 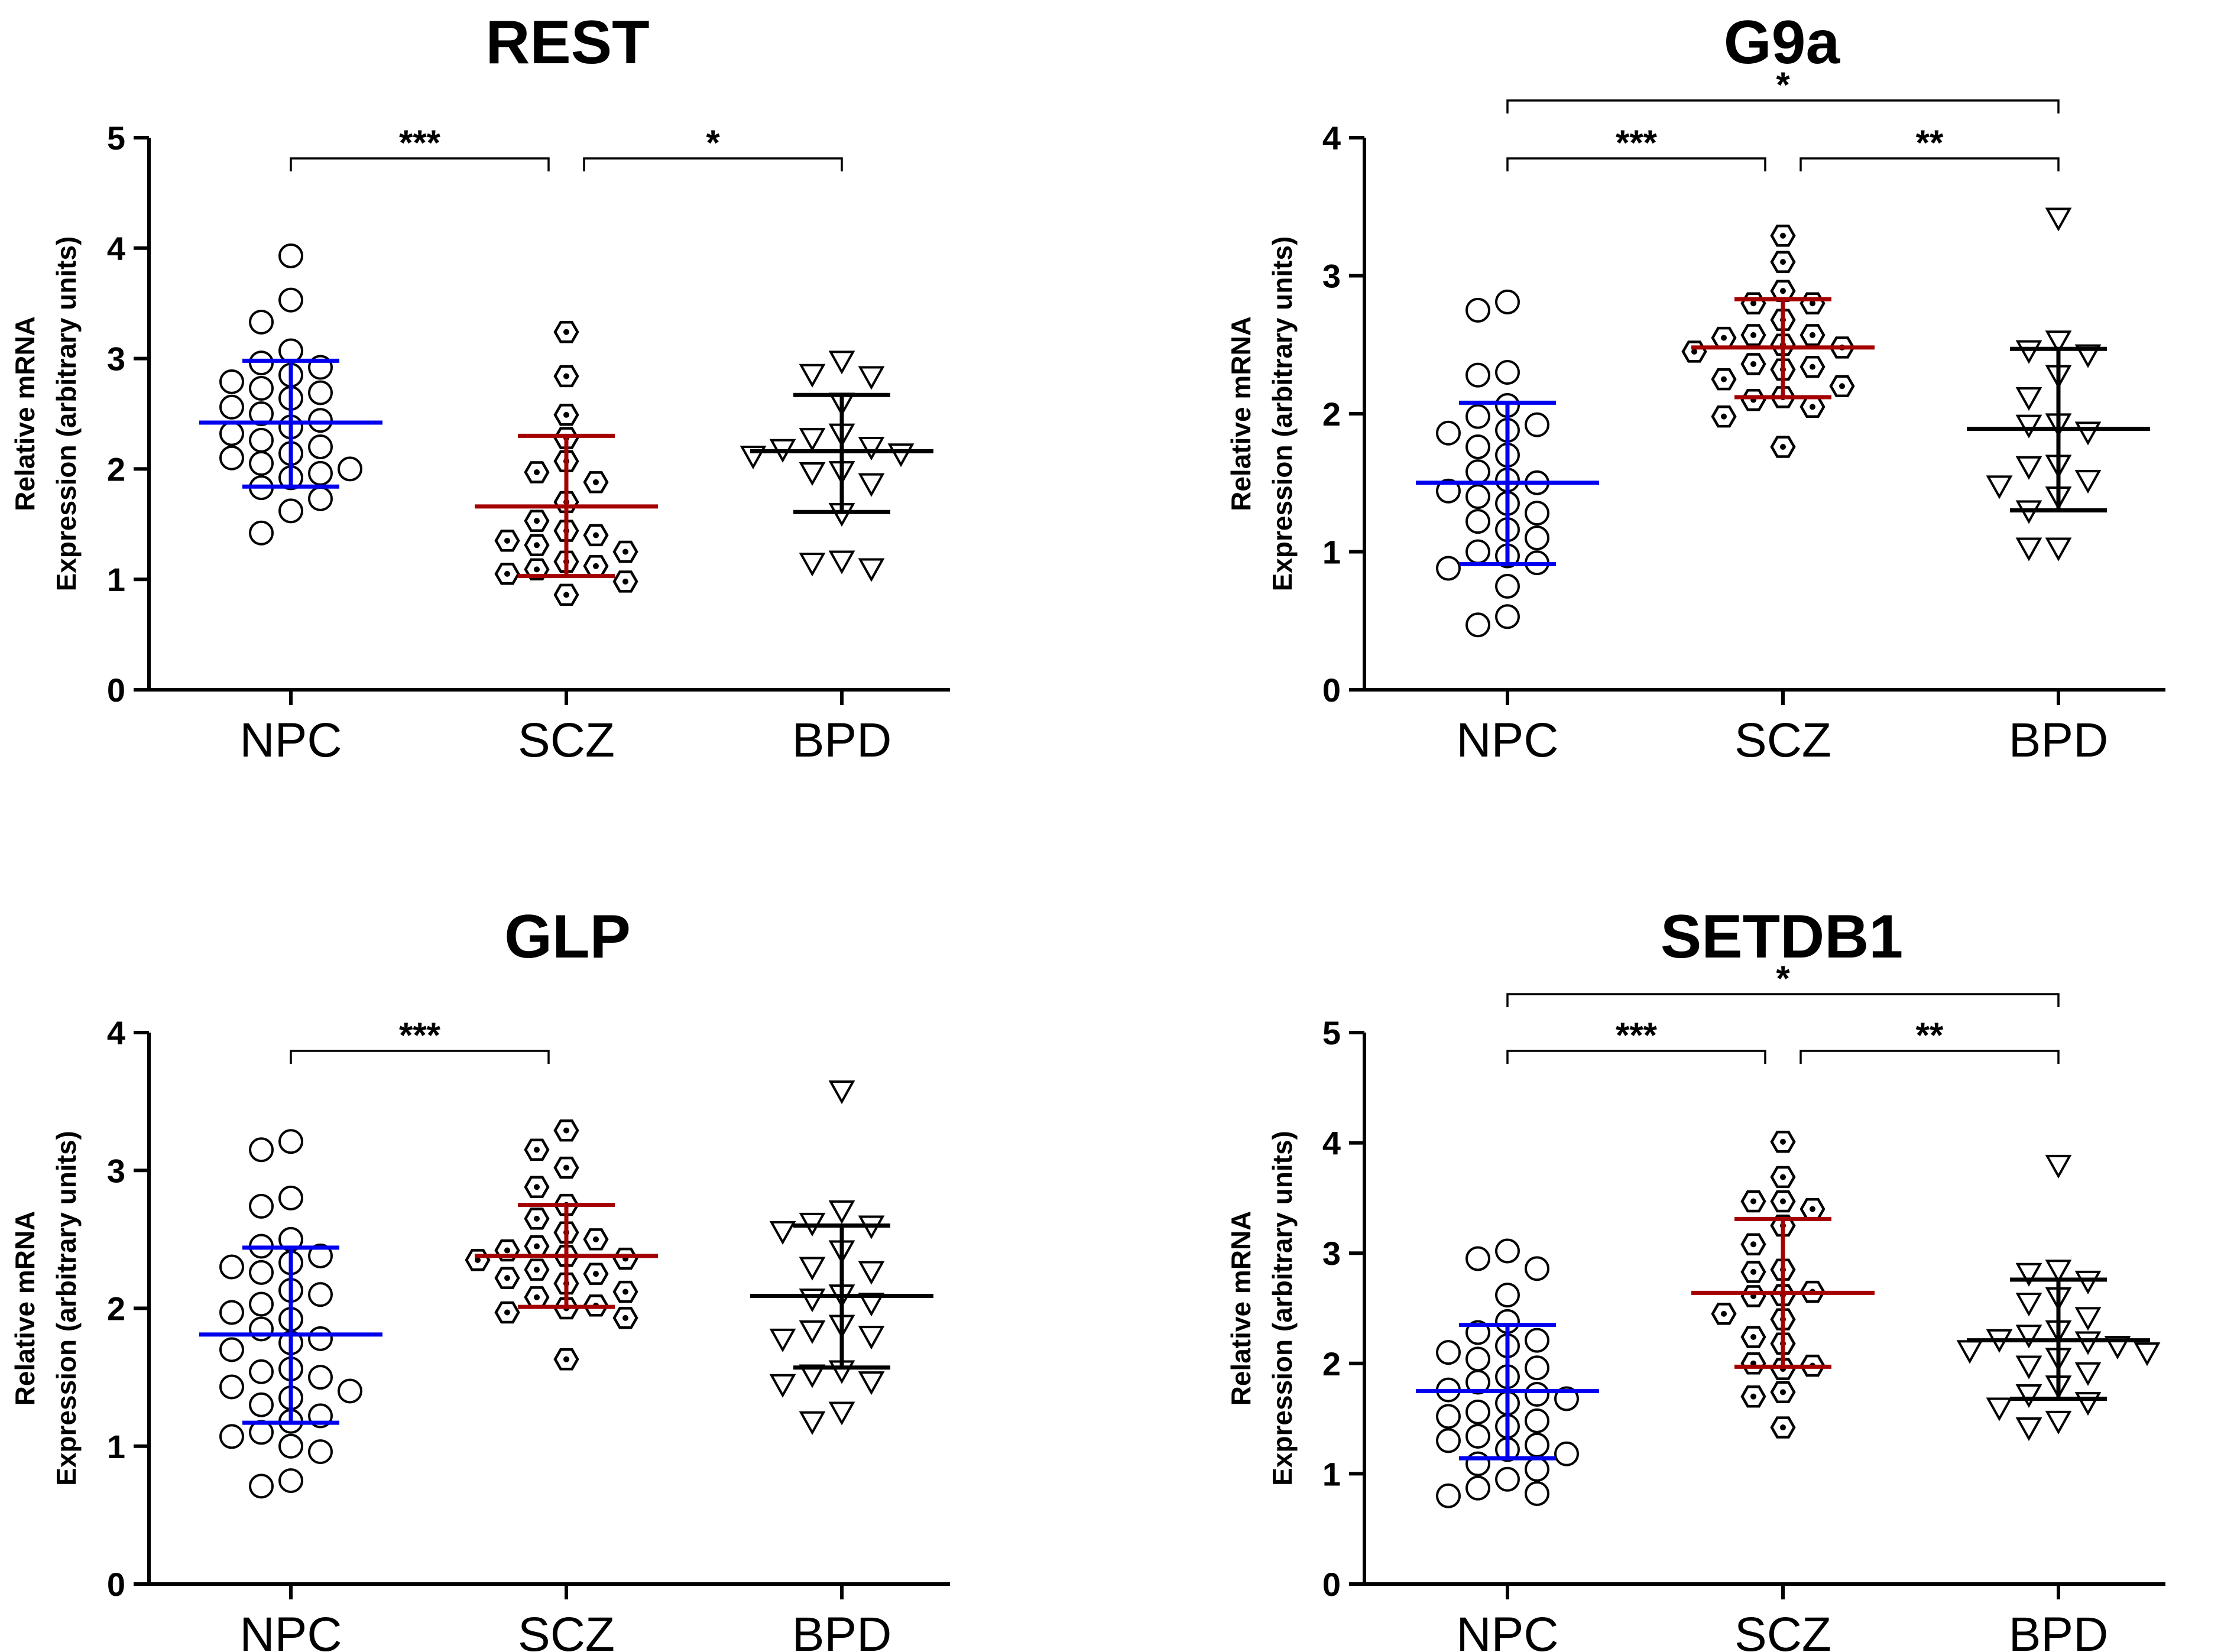 I want to click on y-tick-label: 0, so click(x=1332, y=1584).